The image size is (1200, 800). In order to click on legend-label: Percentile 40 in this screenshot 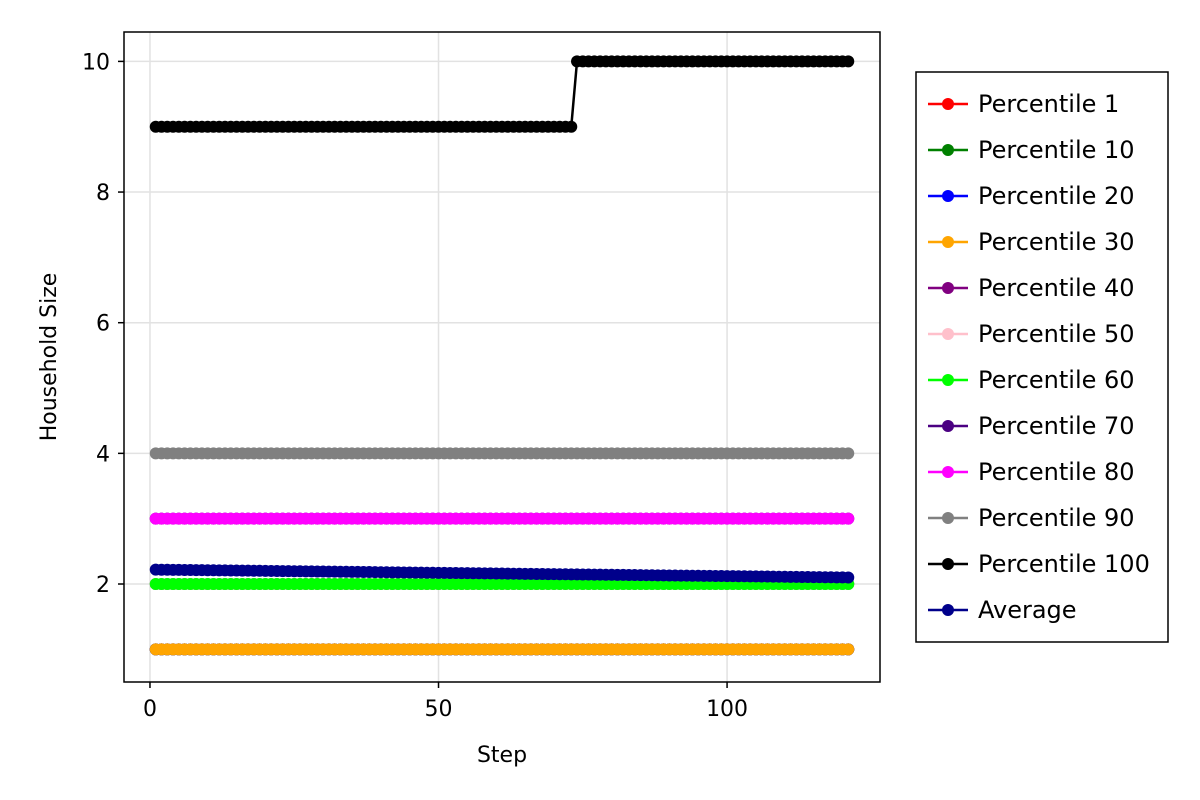, I will do `click(1056, 288)`.